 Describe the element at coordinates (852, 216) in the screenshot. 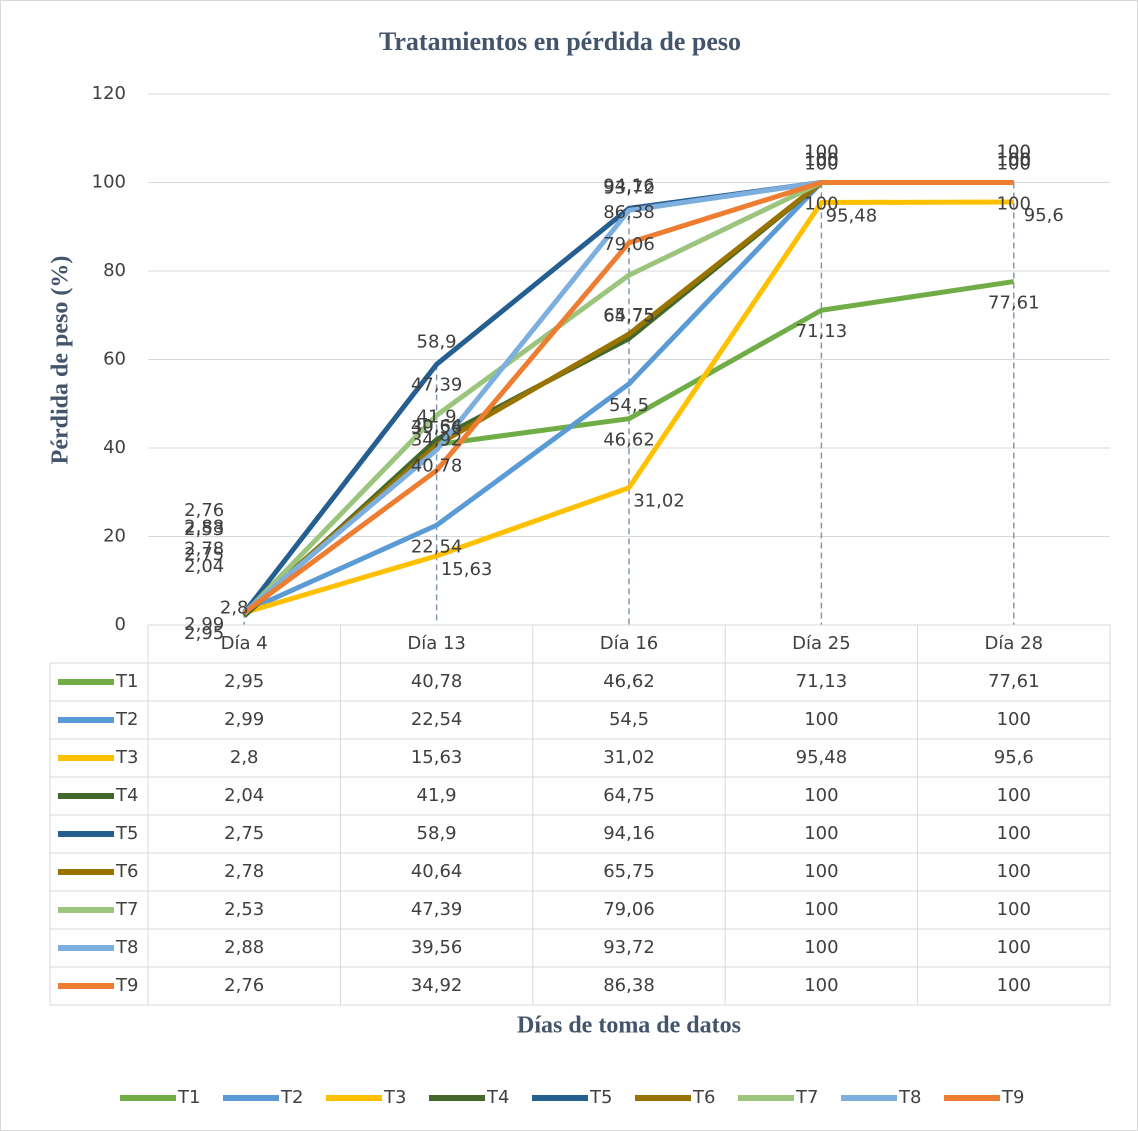

I see `data-label: 95,48` at that location.